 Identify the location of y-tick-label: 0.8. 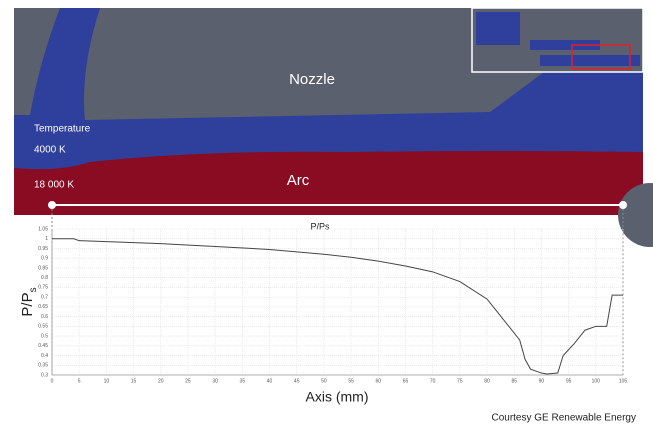
(44, 278).